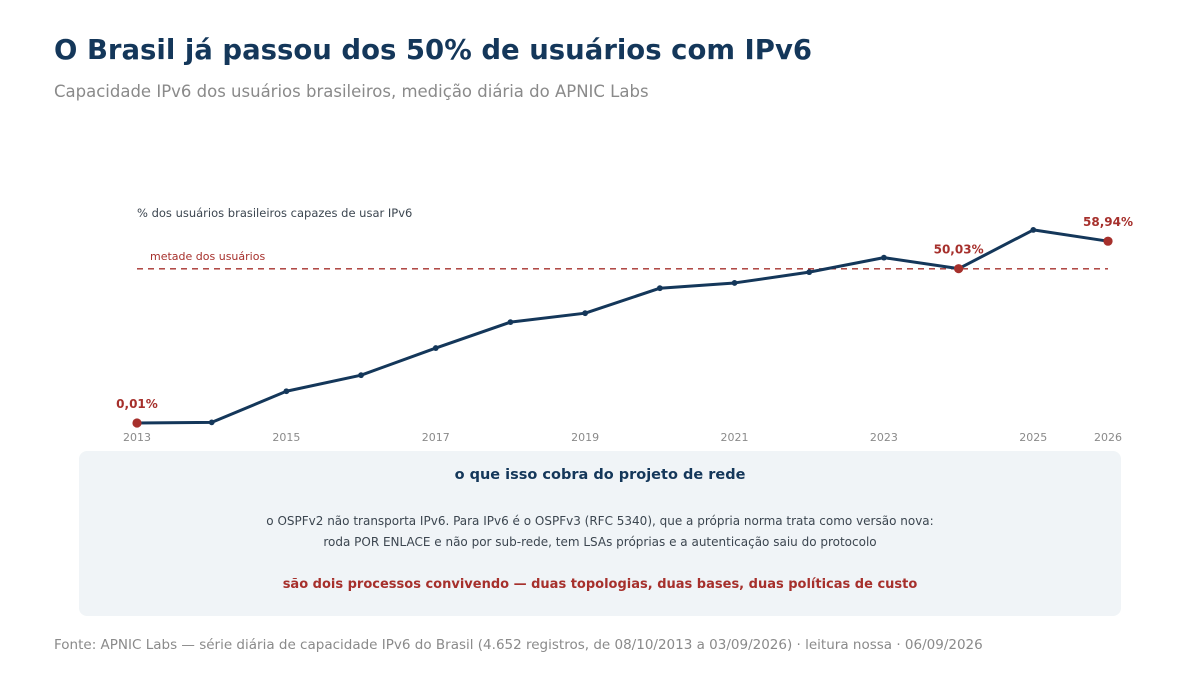  What do you see at coordinates (884, 437) in the screenshot?
I see `x-tick-label: 2023` at bounding box center [884, 437].